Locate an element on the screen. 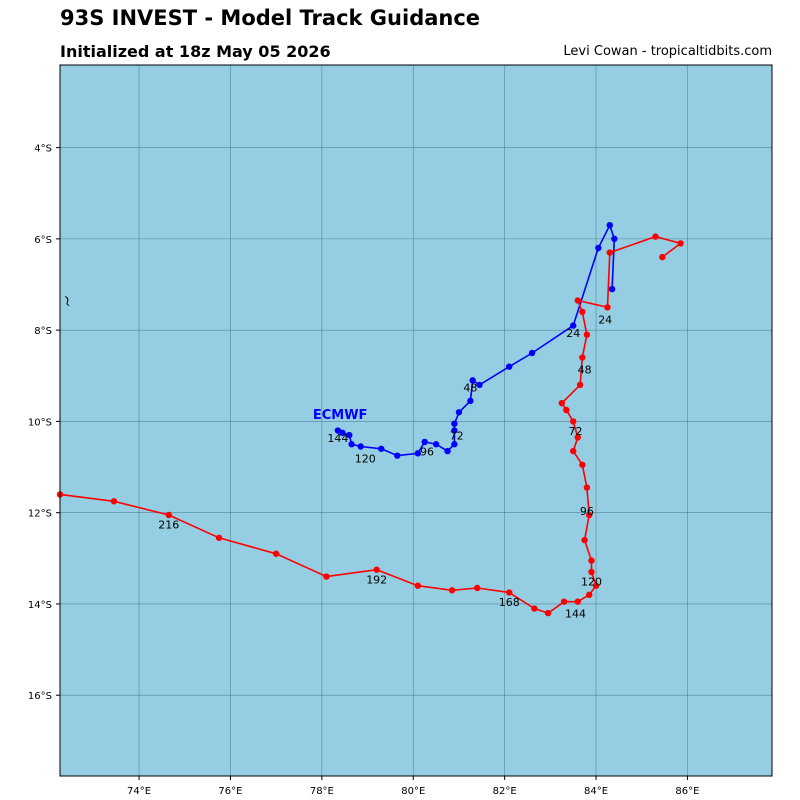 Image resolution: width=800 pixels, height=800 pixels. track-ecmwf: 24 48 72 96 120 144 ECMWF is located at coordinates (465, 343).